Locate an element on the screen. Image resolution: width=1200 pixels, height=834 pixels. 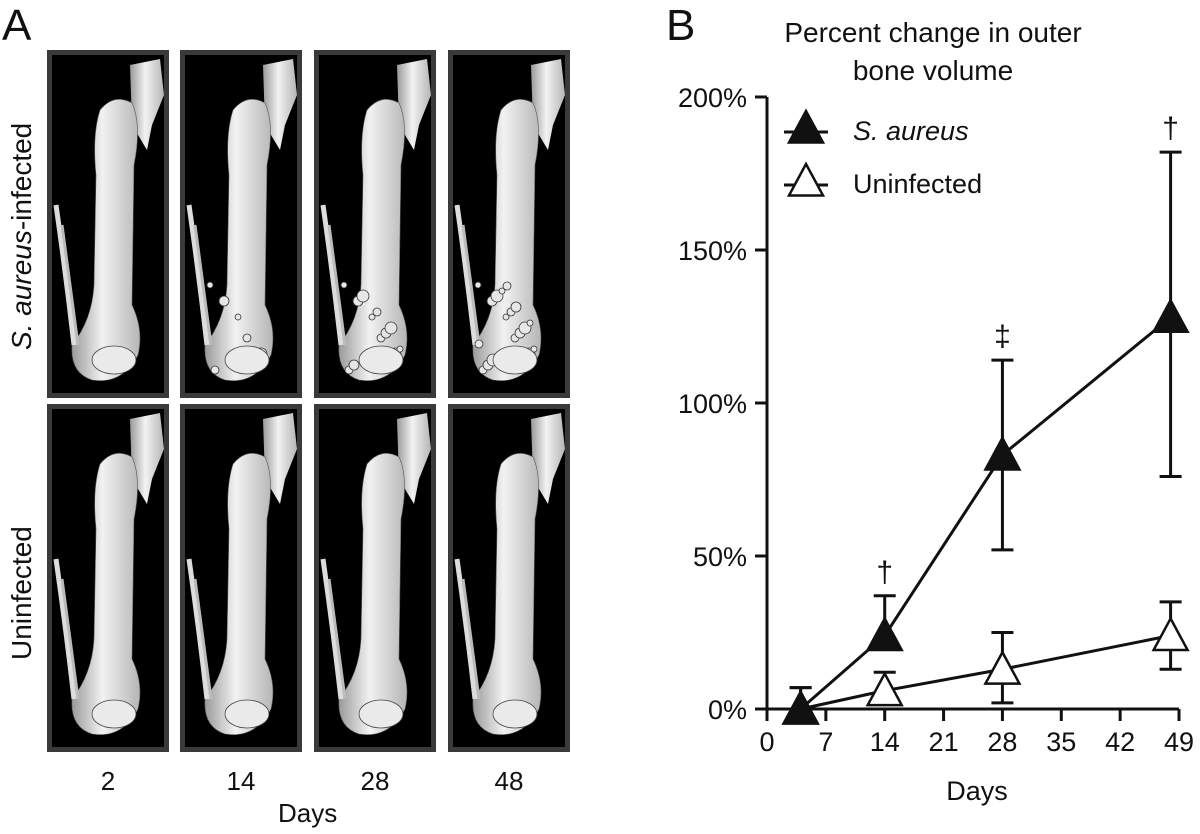
panel-a-xlabel: Days is located at coordinates (308, 813).